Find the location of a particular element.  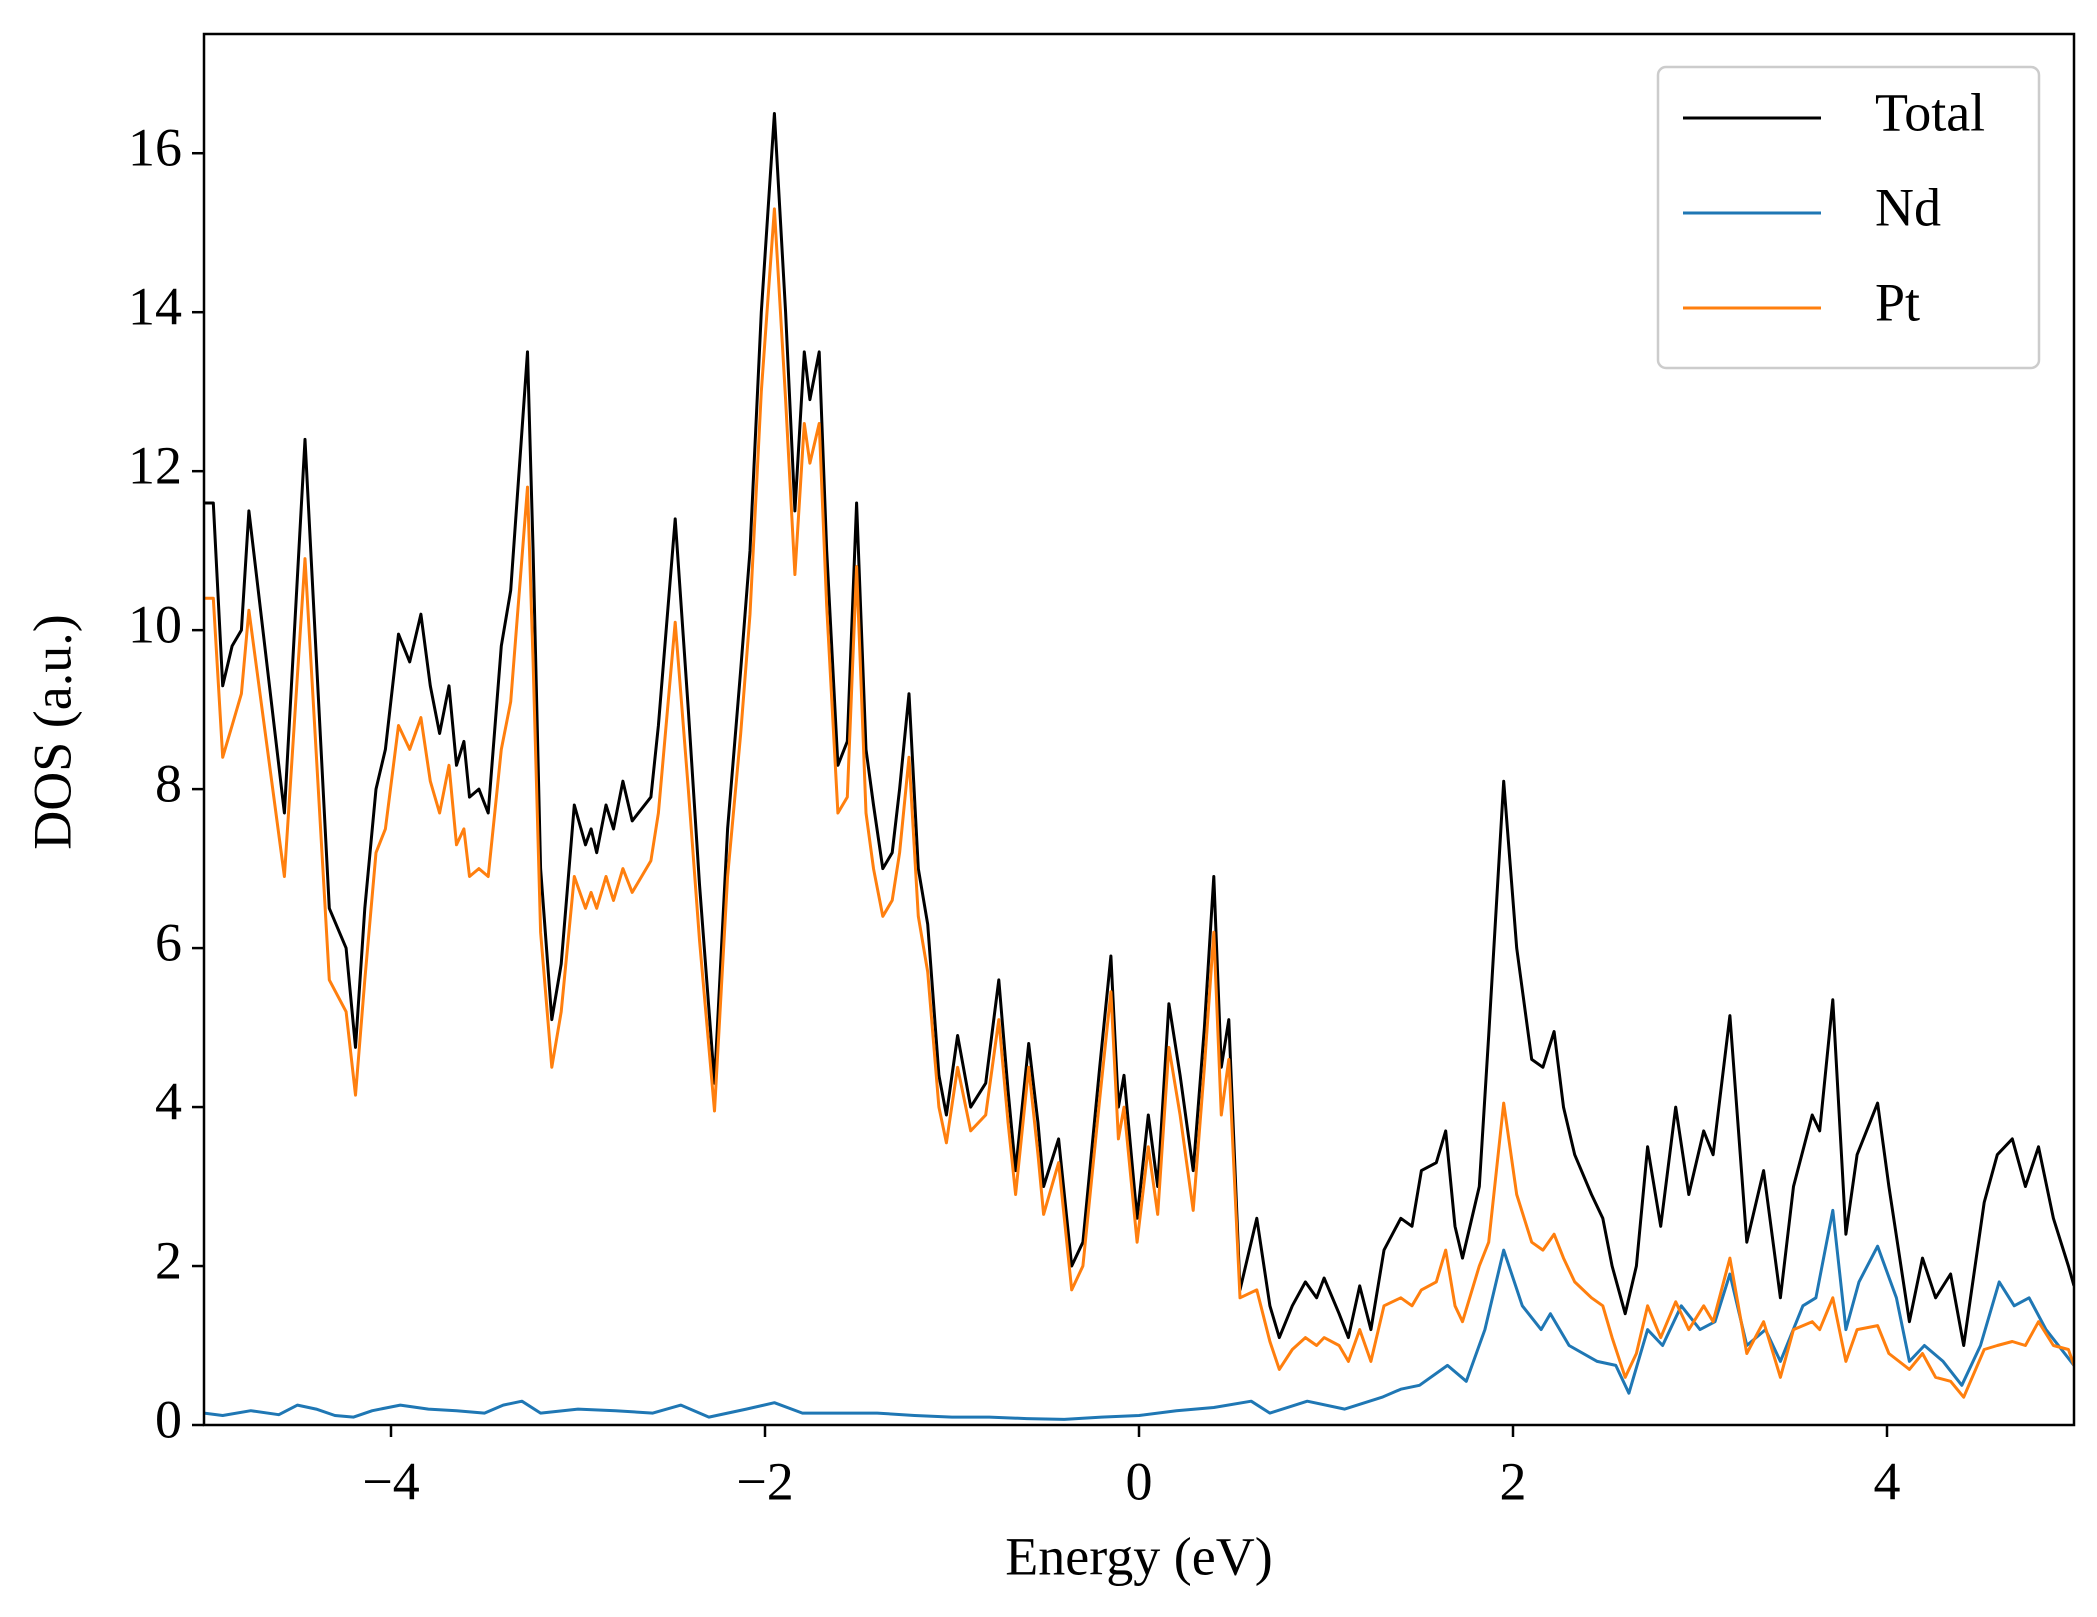

y-tick-label: 0 is located at coordinates (168, 1419).